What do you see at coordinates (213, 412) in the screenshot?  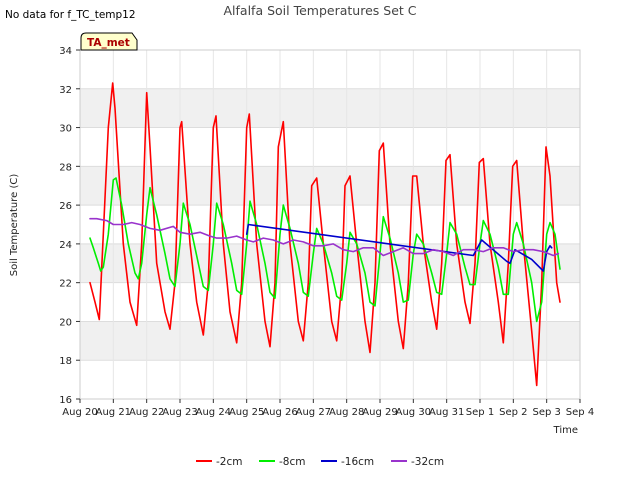 I see `x-tick-label: Aug 24` at bounding box center [213, 412].